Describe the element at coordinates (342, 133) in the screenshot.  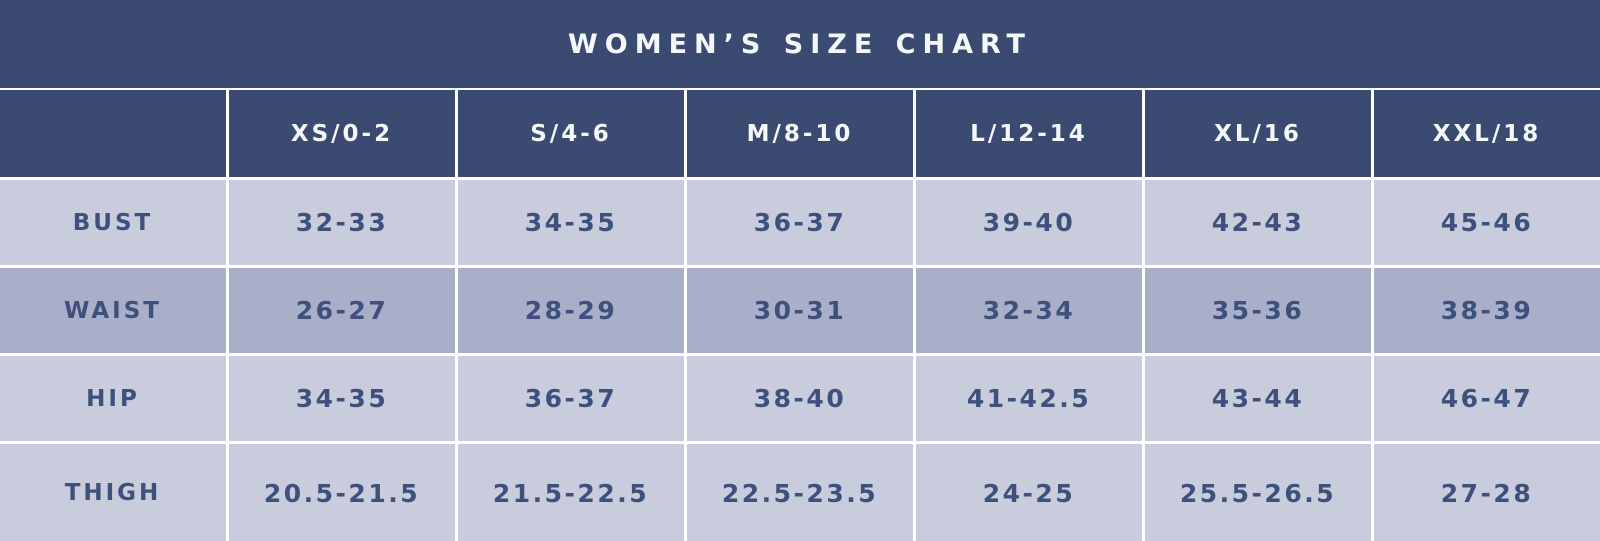
I see `column-header-xs: XS/0-2` at that location.